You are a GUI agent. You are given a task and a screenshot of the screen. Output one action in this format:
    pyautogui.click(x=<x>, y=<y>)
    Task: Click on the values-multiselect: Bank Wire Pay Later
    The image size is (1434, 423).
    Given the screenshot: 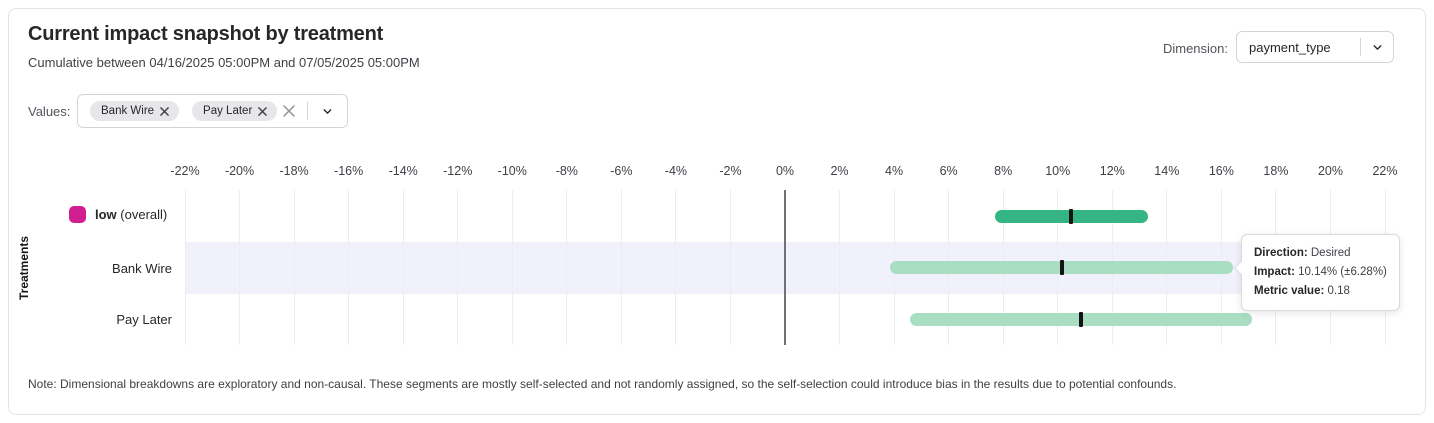 What is the action you would take?
    pyautogui.click(x=212, y=111)
    